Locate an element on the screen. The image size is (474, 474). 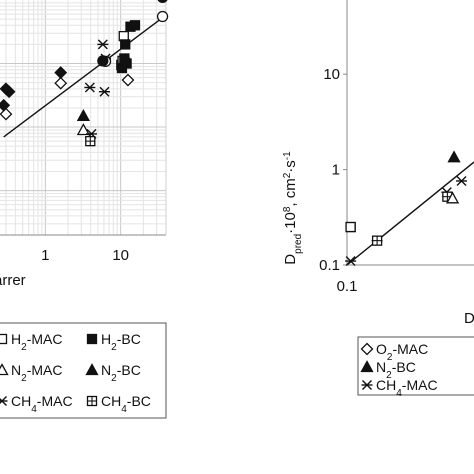
left-legend-label: H2-BC is located at coordinates (121, 342).